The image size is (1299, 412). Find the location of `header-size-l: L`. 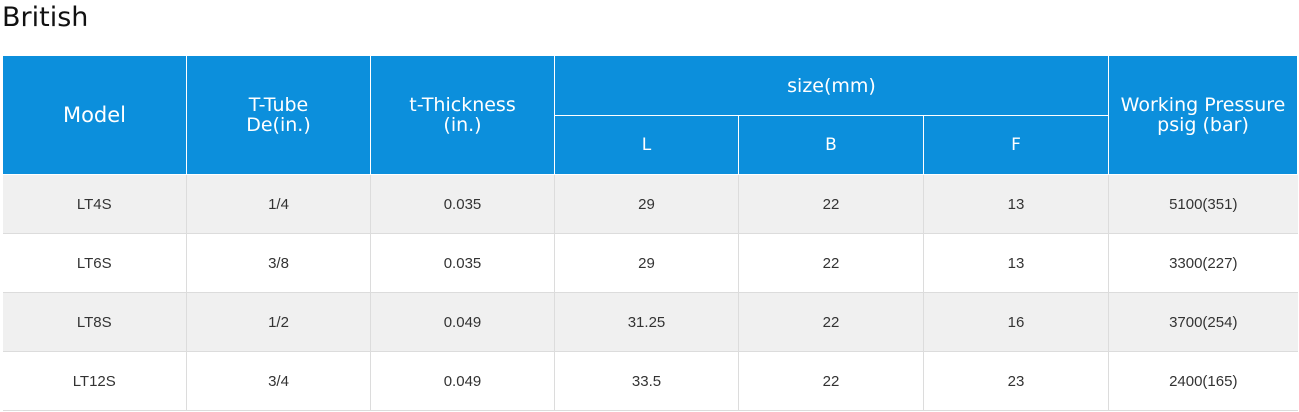

header-size-l: L is located at coordinates (646, 145).